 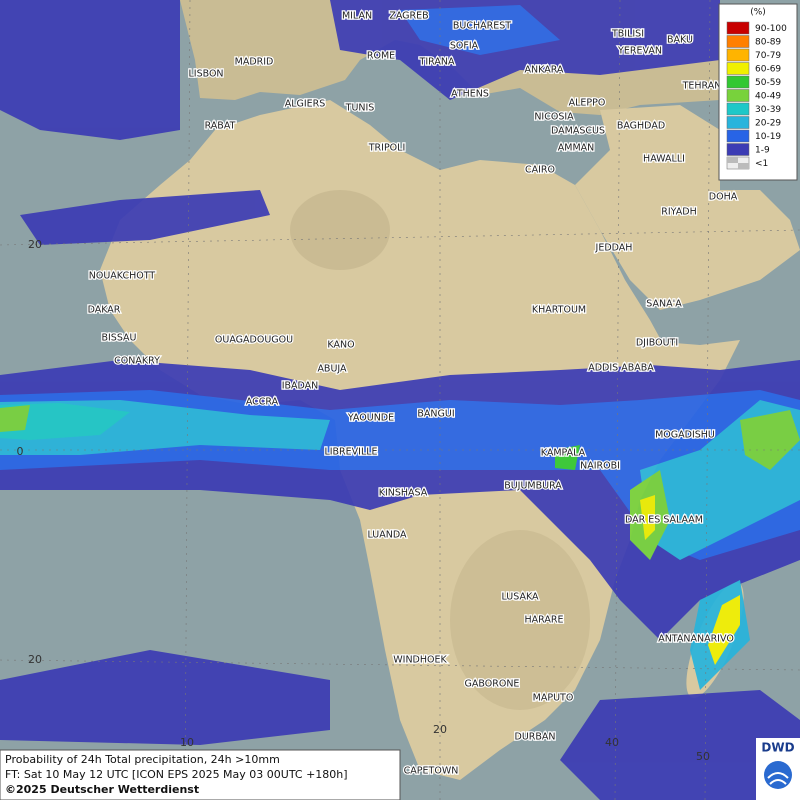 What do you see at coordinates (758, 13) in the screenshot?
I see `legend-unit: (%)` at bounding box center [758, 13].